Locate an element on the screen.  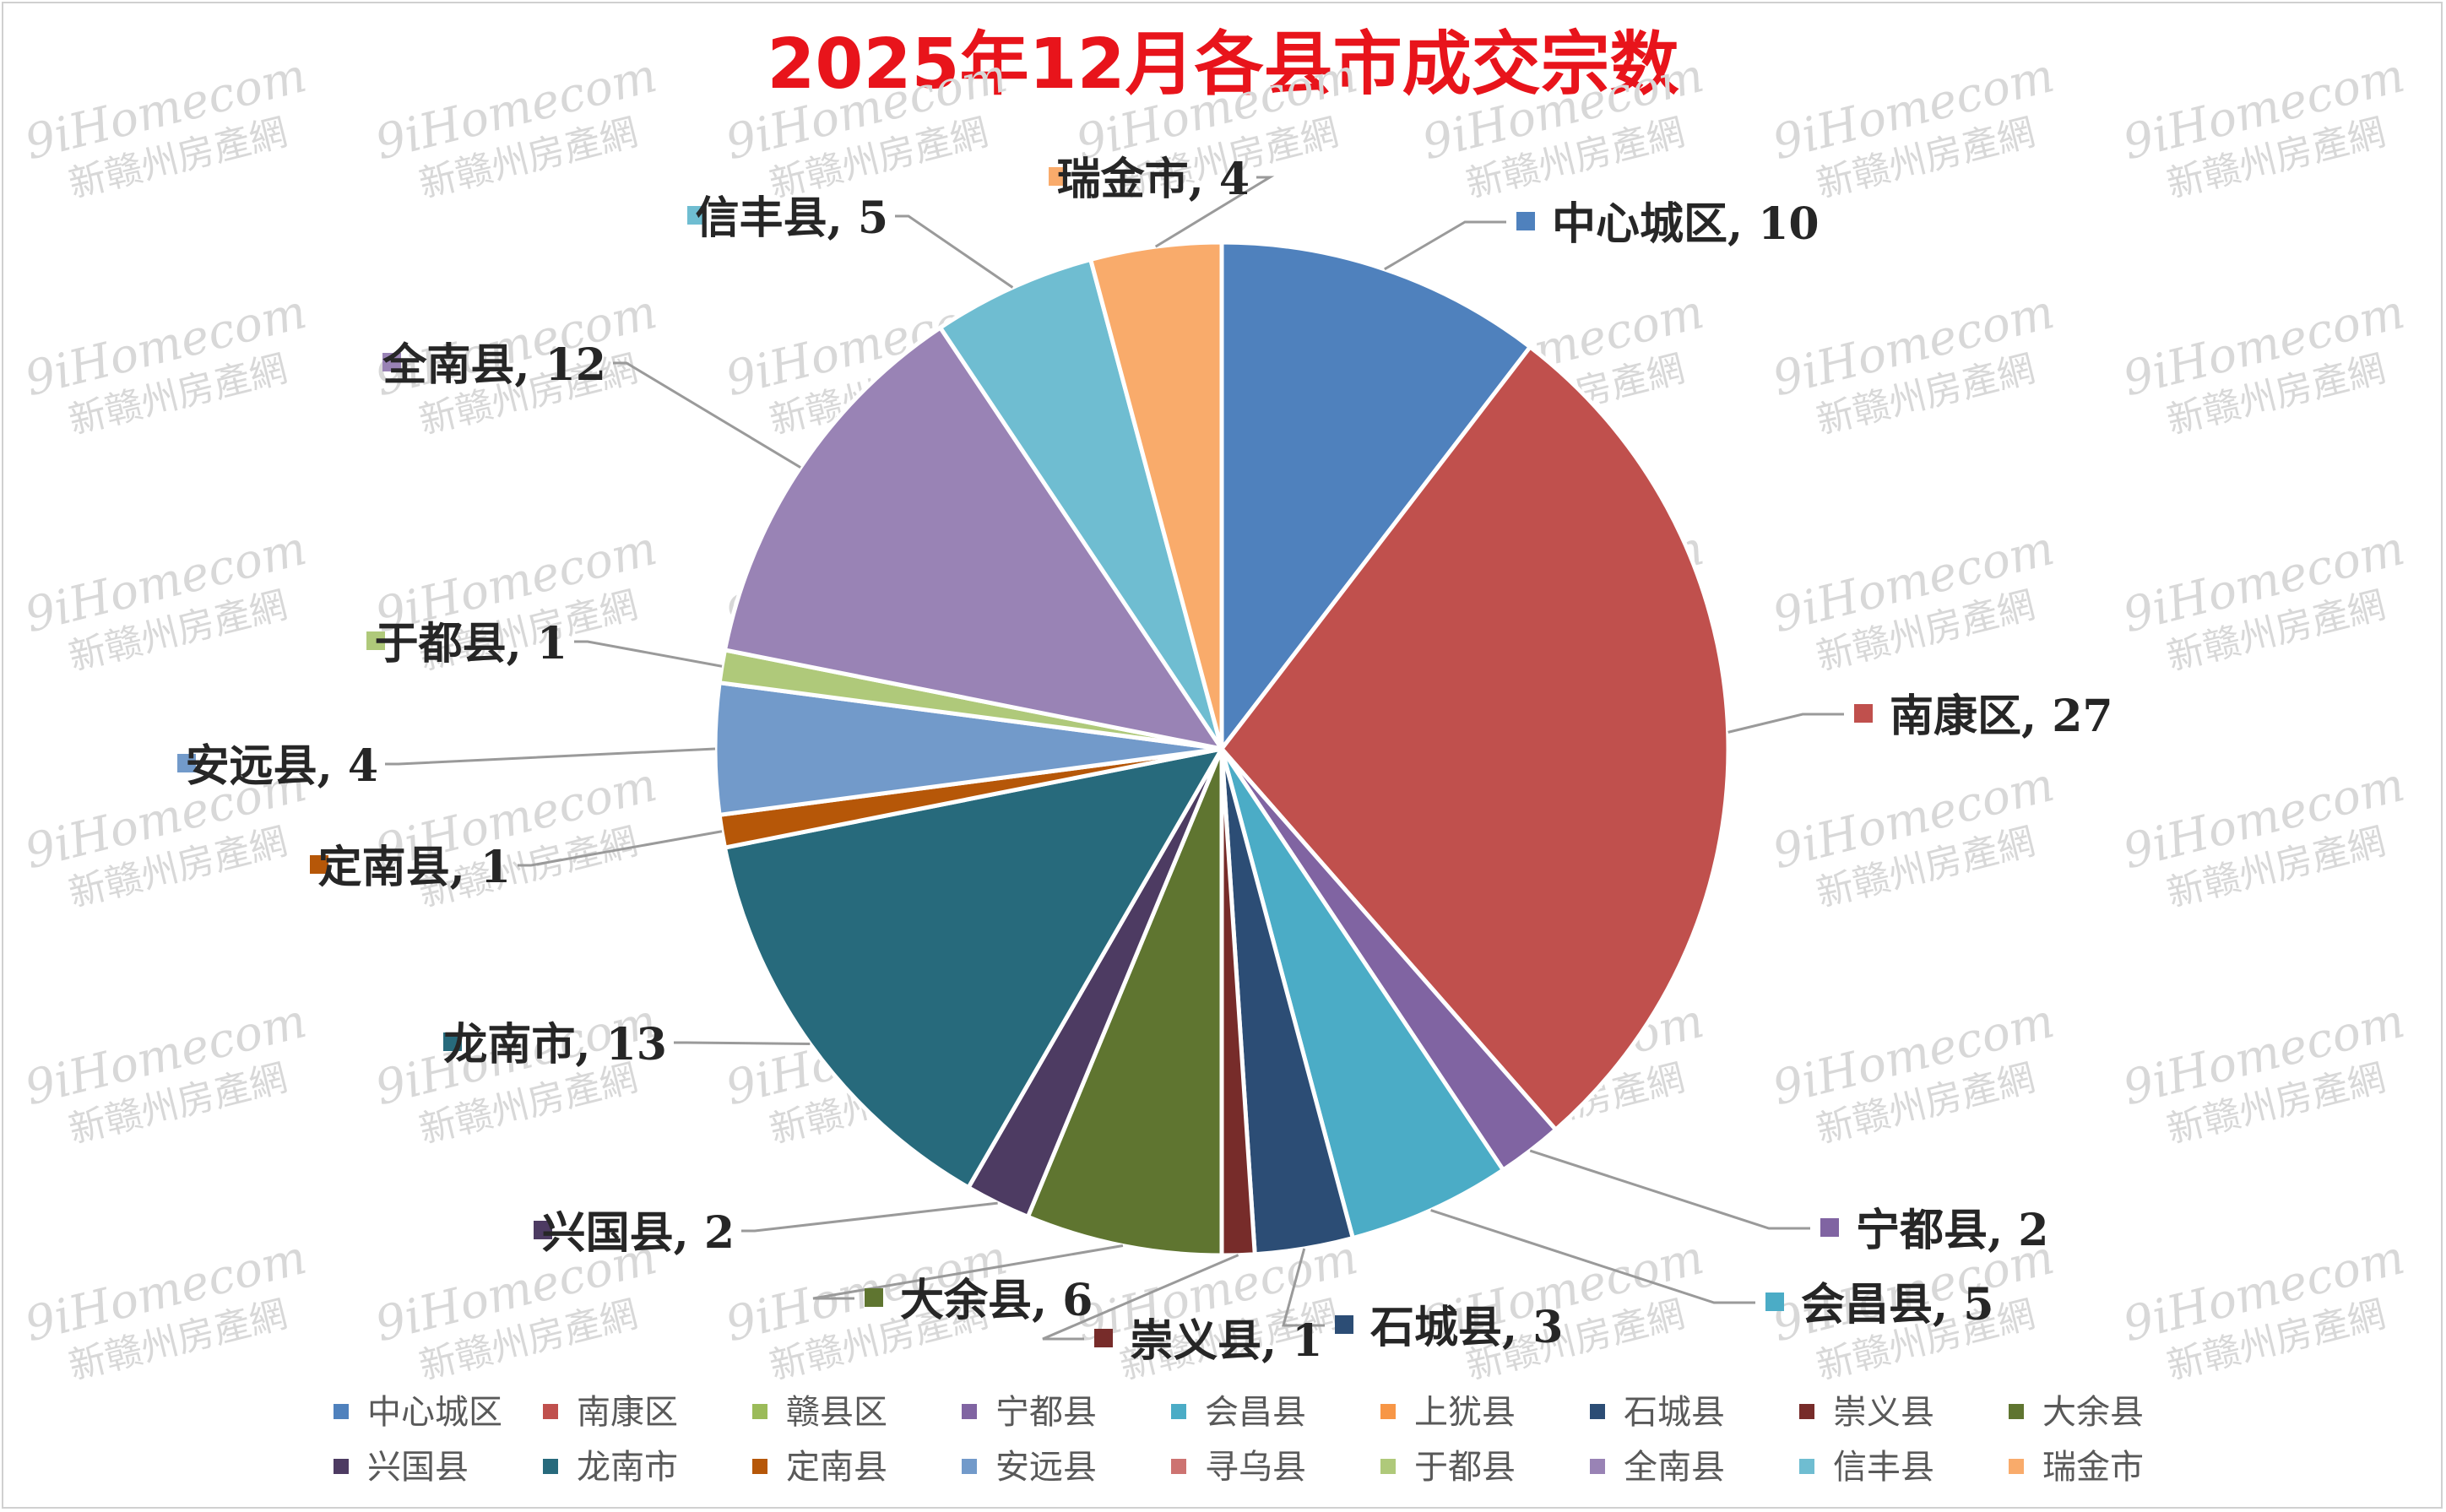
label-marker-于都县 is located at coordinates (375, 640).